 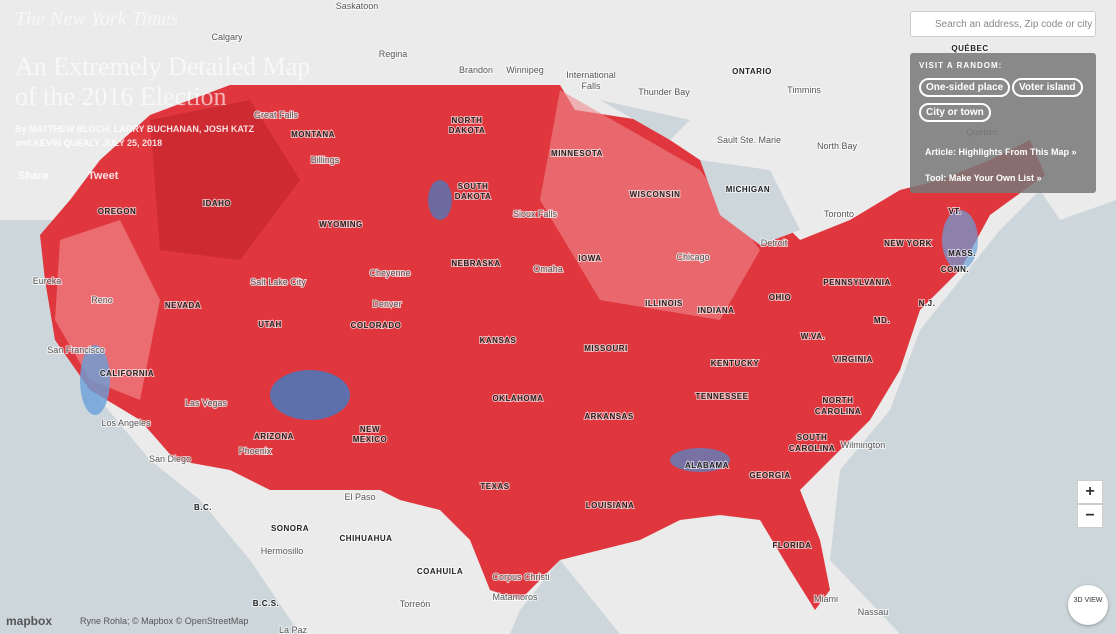 I want to click on zoom-in: +, so click(x=1090, y=492).